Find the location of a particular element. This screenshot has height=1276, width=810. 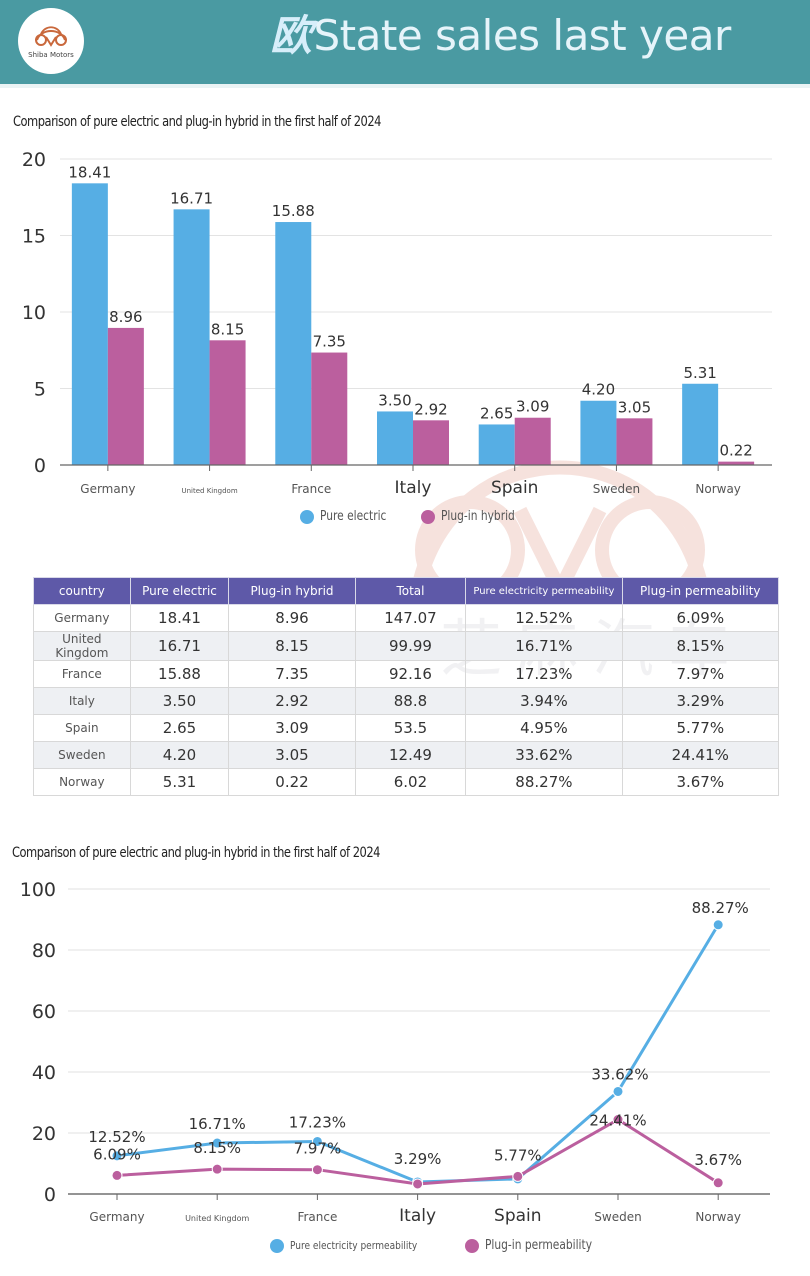

value-cell: 88.8 is located at coordinates (410, 701).